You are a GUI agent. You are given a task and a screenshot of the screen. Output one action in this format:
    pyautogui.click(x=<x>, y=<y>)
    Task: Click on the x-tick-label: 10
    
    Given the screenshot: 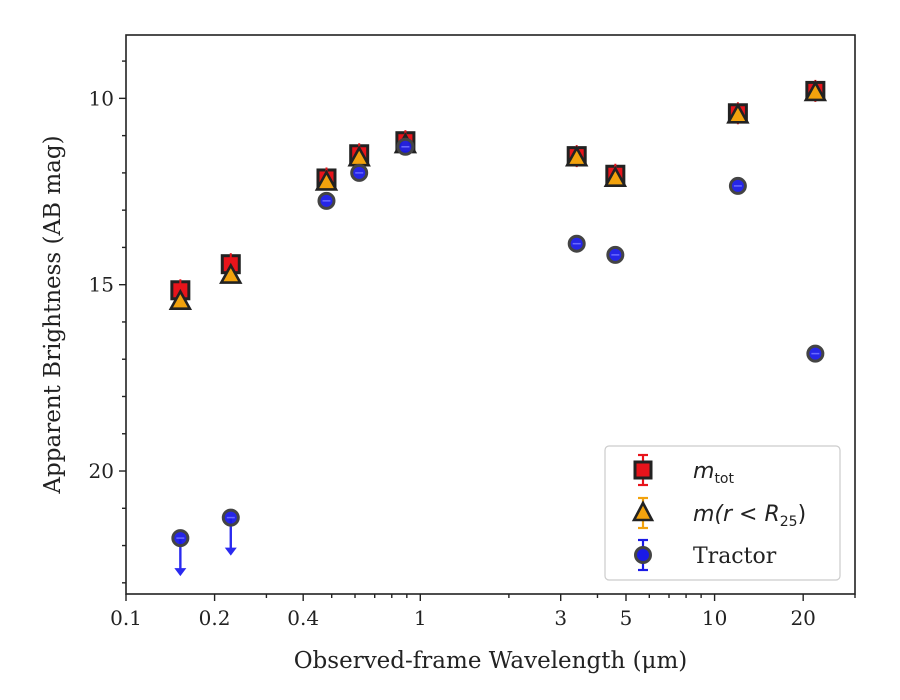 What is the action you would take?
    pyautogui.click(x=714, y=618)
    